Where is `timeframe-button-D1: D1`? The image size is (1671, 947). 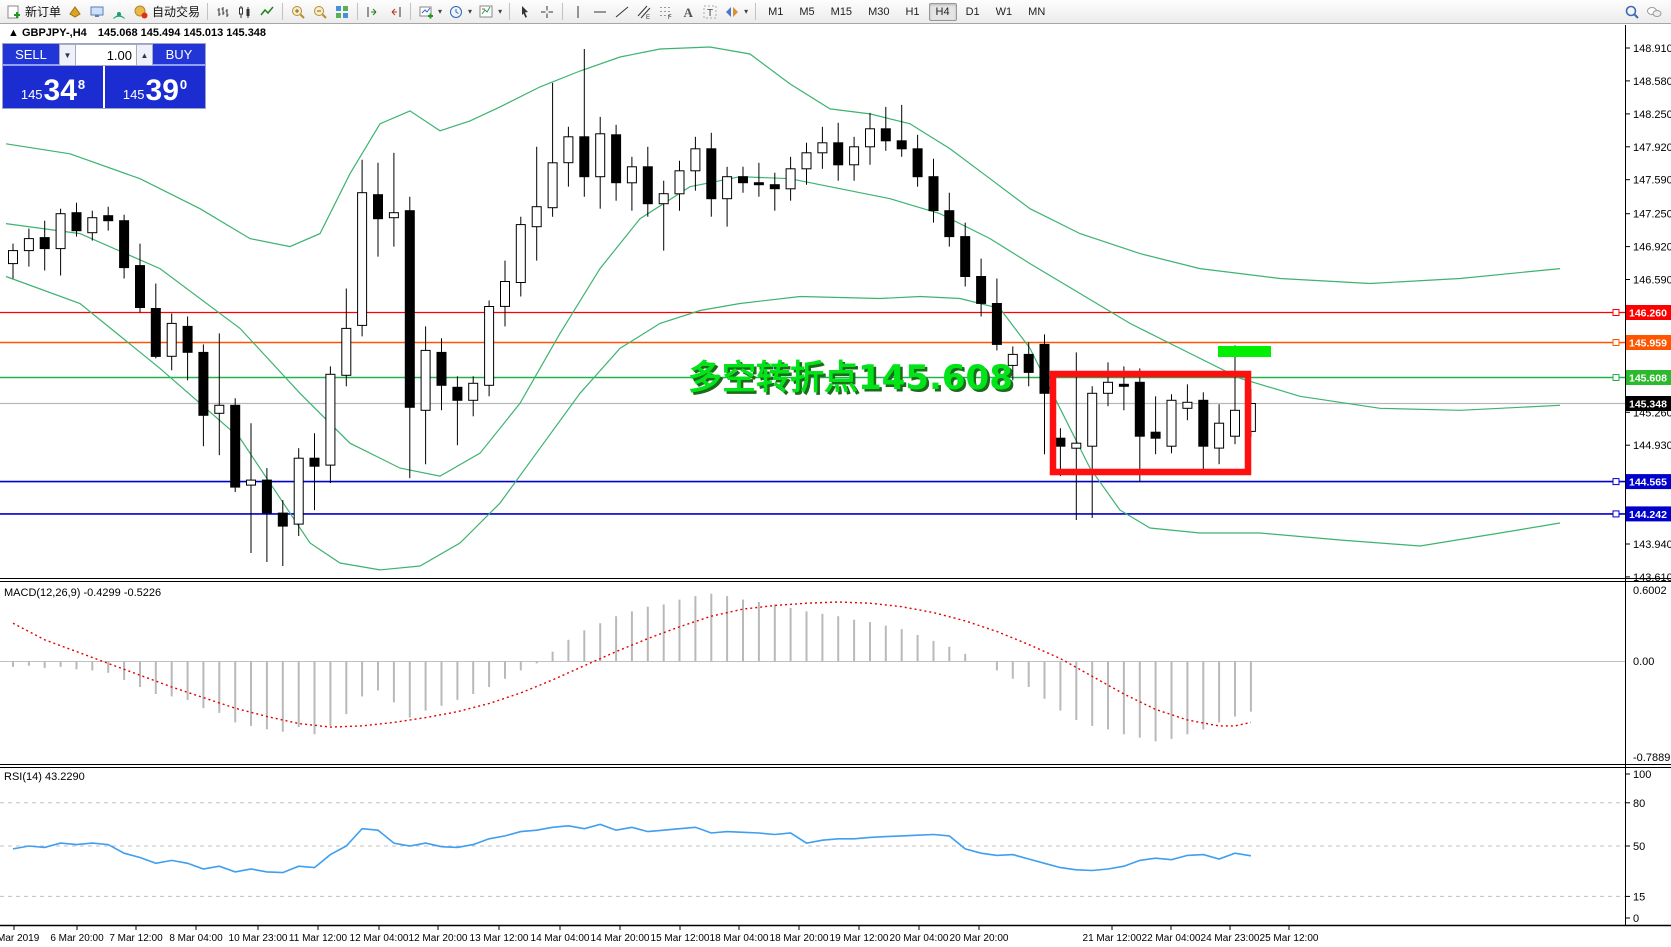 timeframe-button-D1: D1 is located at coordinates (972, 11).